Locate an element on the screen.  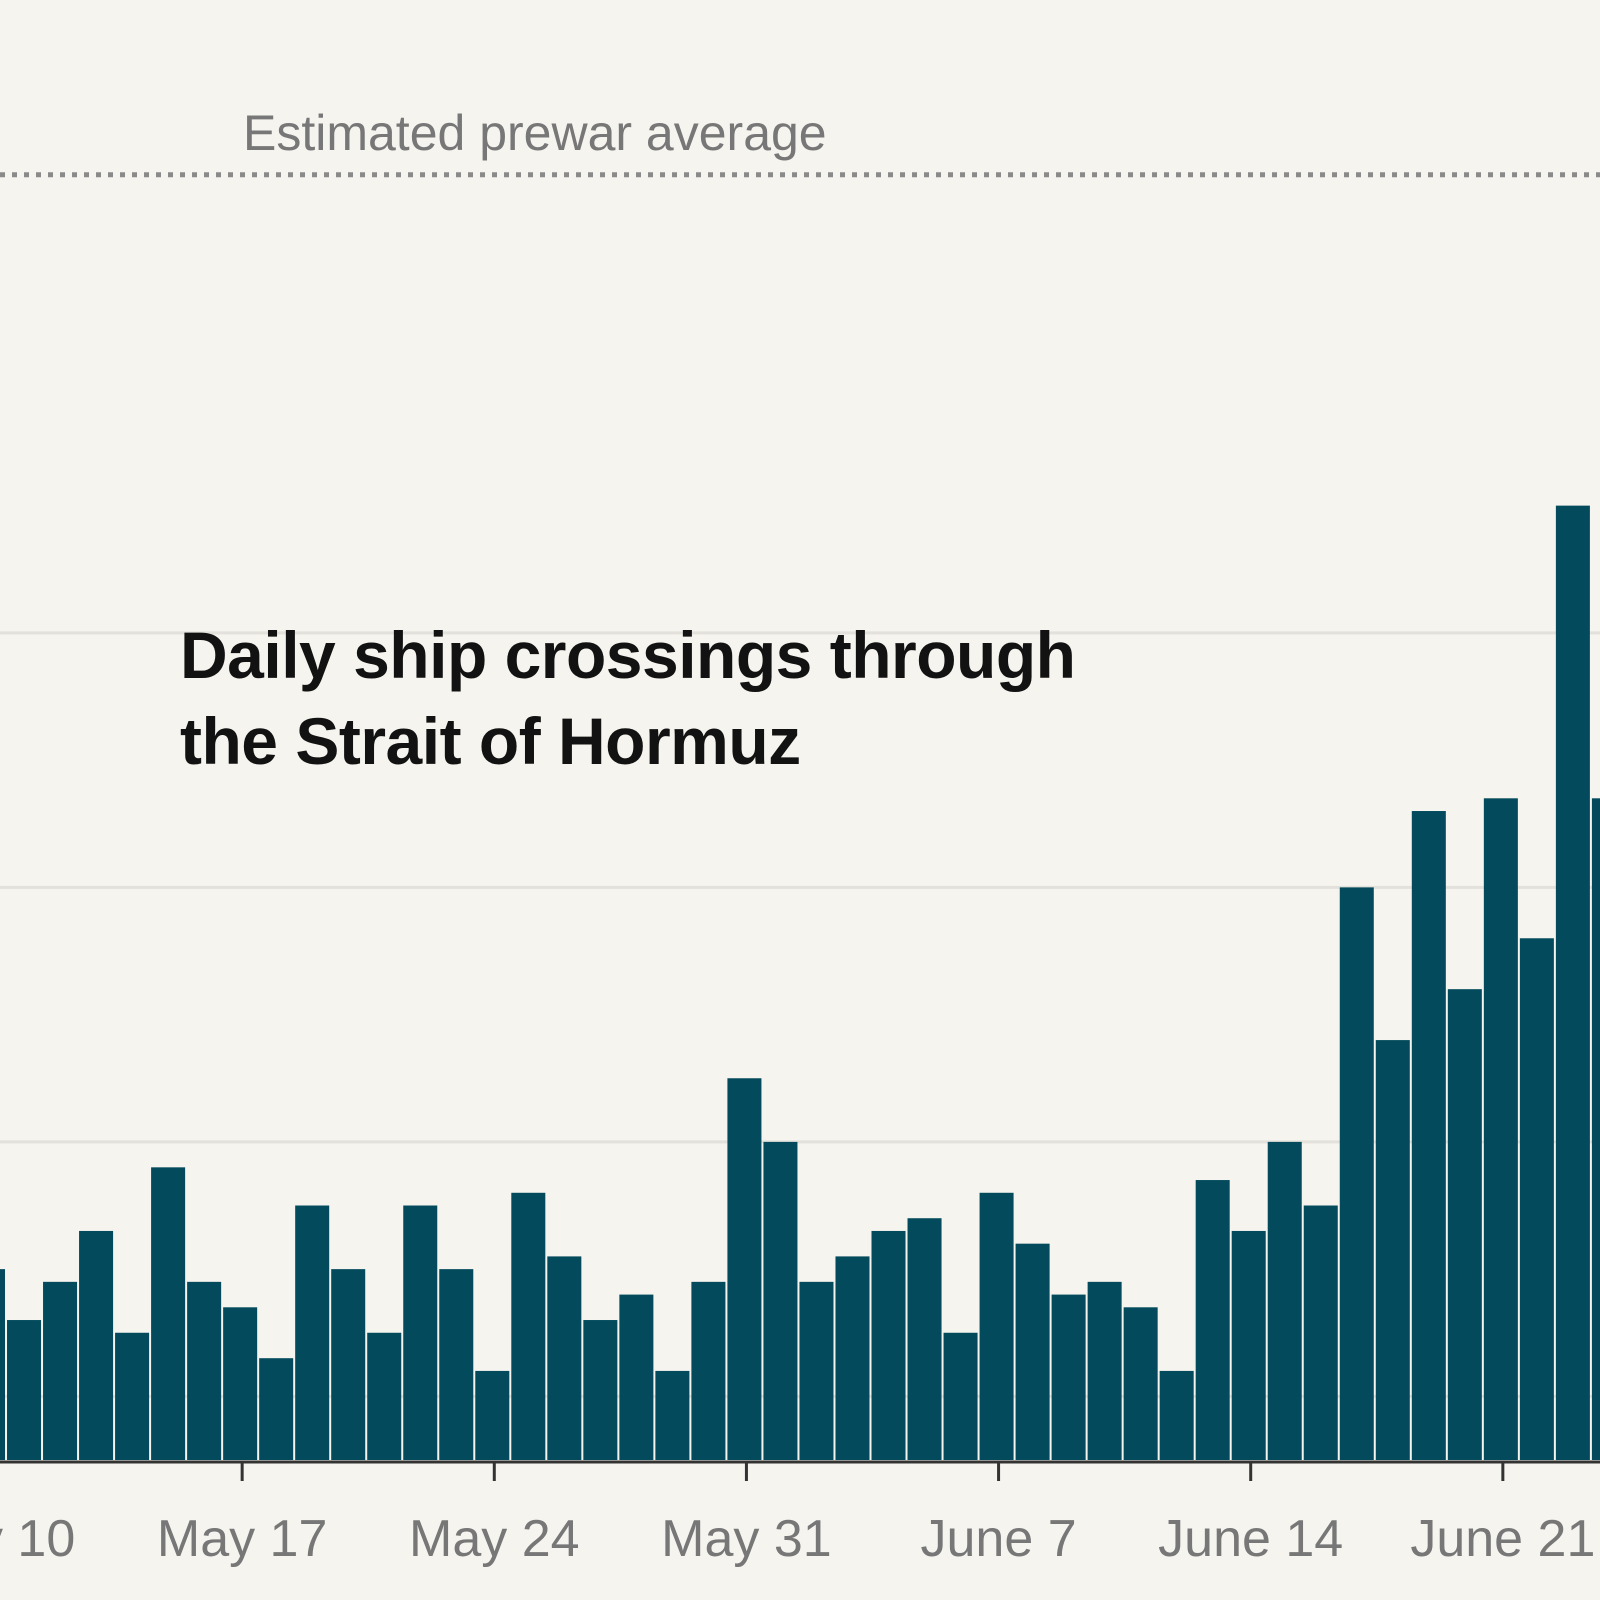
x-tick-label: May 24 is located at coordinates (494, 1539).